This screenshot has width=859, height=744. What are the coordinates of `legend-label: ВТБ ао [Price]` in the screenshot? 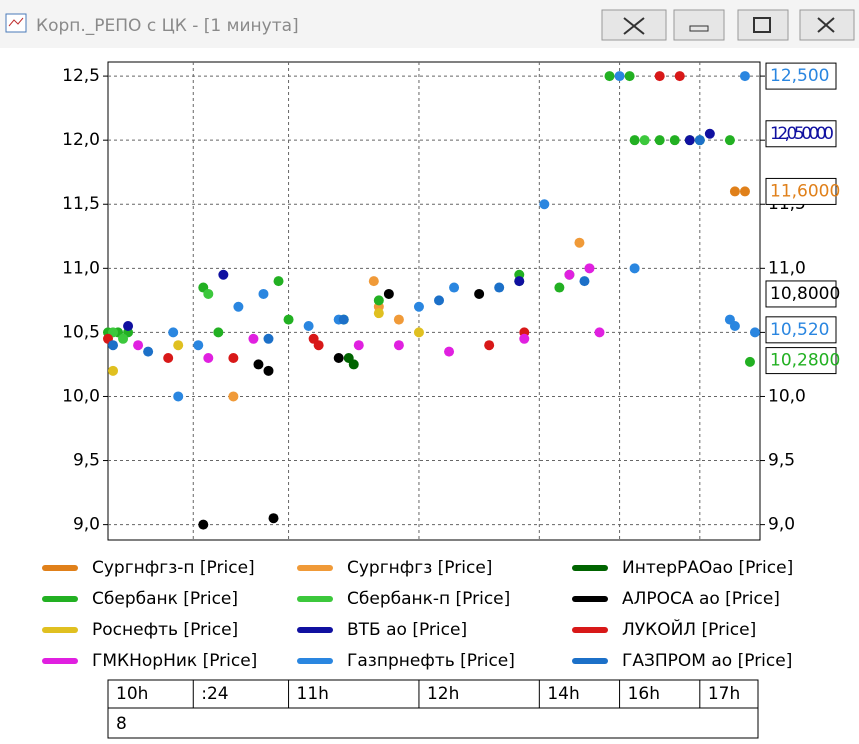 It's located at (407, 630).